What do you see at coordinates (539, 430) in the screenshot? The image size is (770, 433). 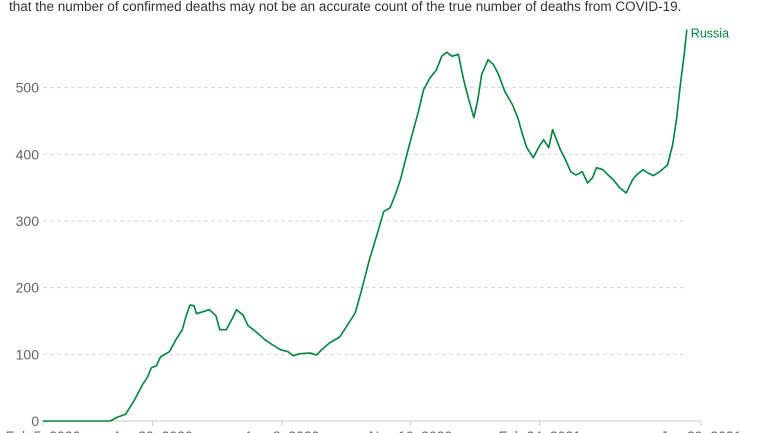 I see `x-tick-label: Feb 24, 2021` at bounding box center [539, 430].